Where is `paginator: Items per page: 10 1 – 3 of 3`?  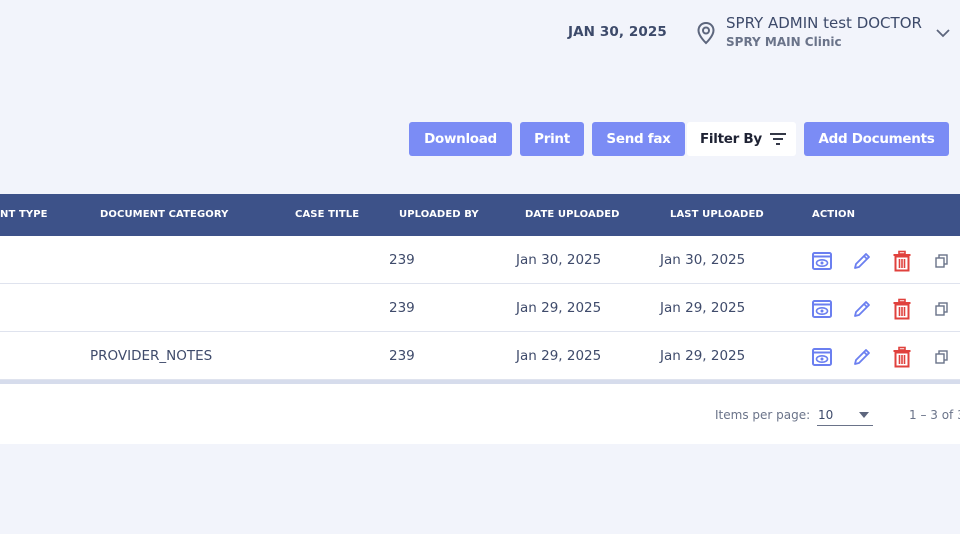 paginator: Items per page: 10 1 – 3 of 3 is located at coordinates (480, 414).